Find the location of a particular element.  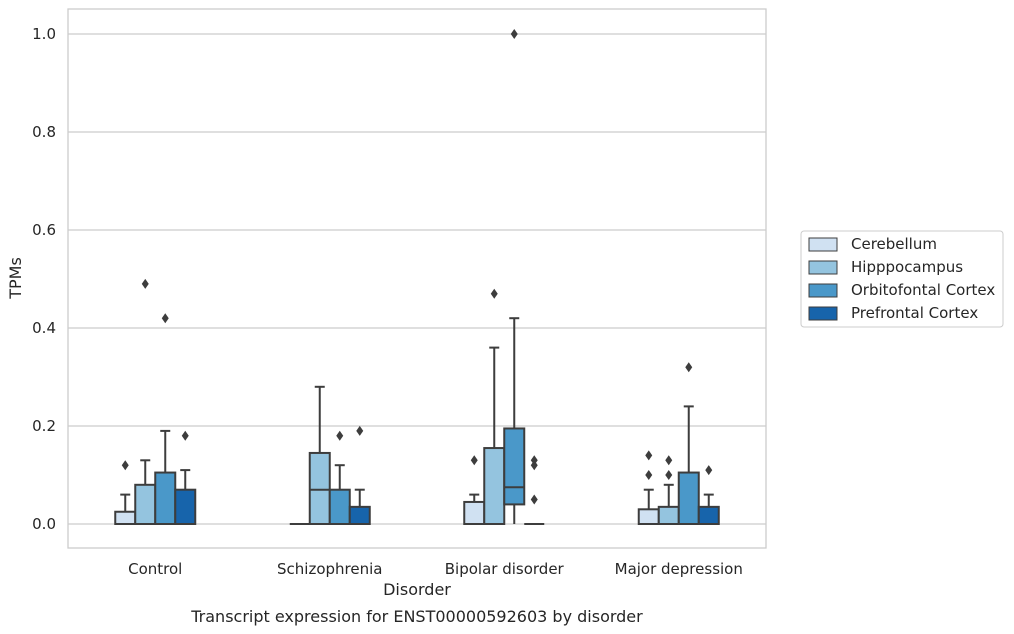

legend-label: Prefrontal Cortex is located at coordinates (914, 313).